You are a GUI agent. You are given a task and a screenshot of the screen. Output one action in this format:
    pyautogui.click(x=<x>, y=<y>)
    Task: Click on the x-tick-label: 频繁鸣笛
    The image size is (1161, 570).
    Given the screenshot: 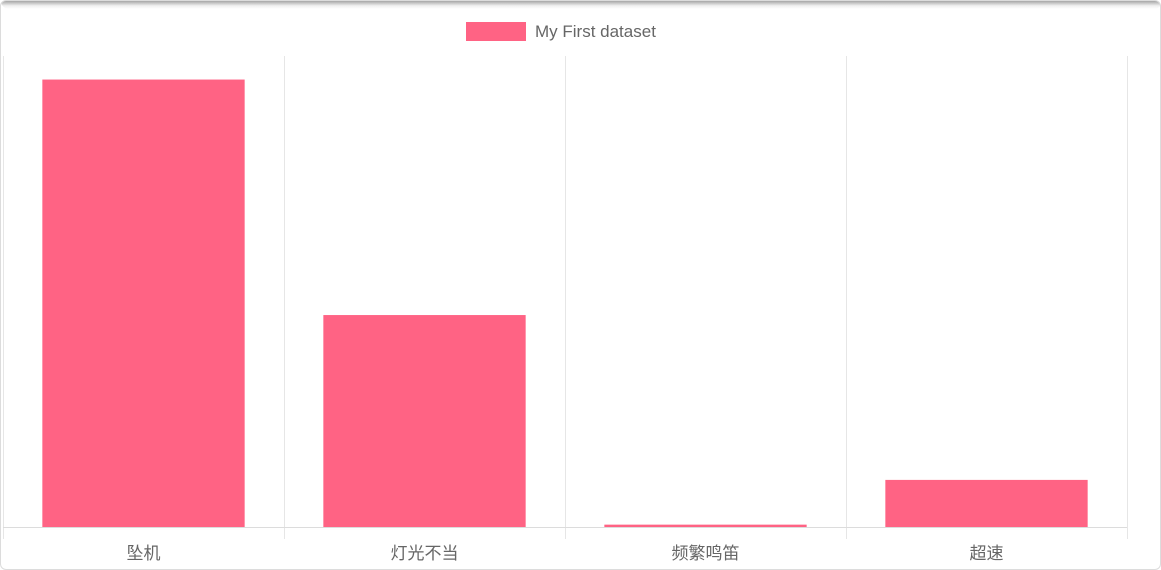 What is the action you would take?
    pyautogui.click(x=706, y=553)
    